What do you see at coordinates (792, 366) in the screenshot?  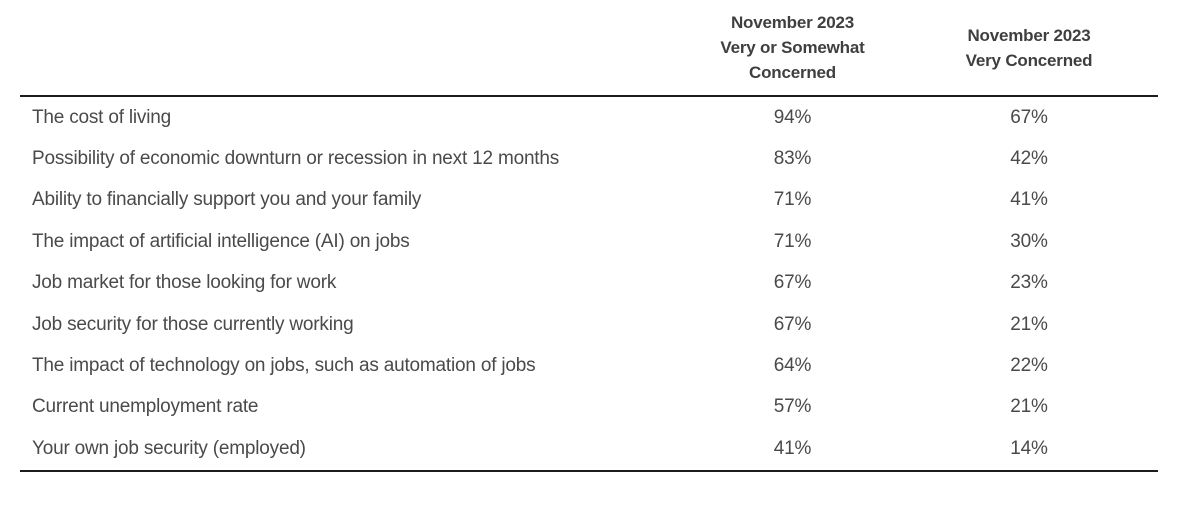 I see `row-value-somewhat: 64%` at bounding box center [792, 366].